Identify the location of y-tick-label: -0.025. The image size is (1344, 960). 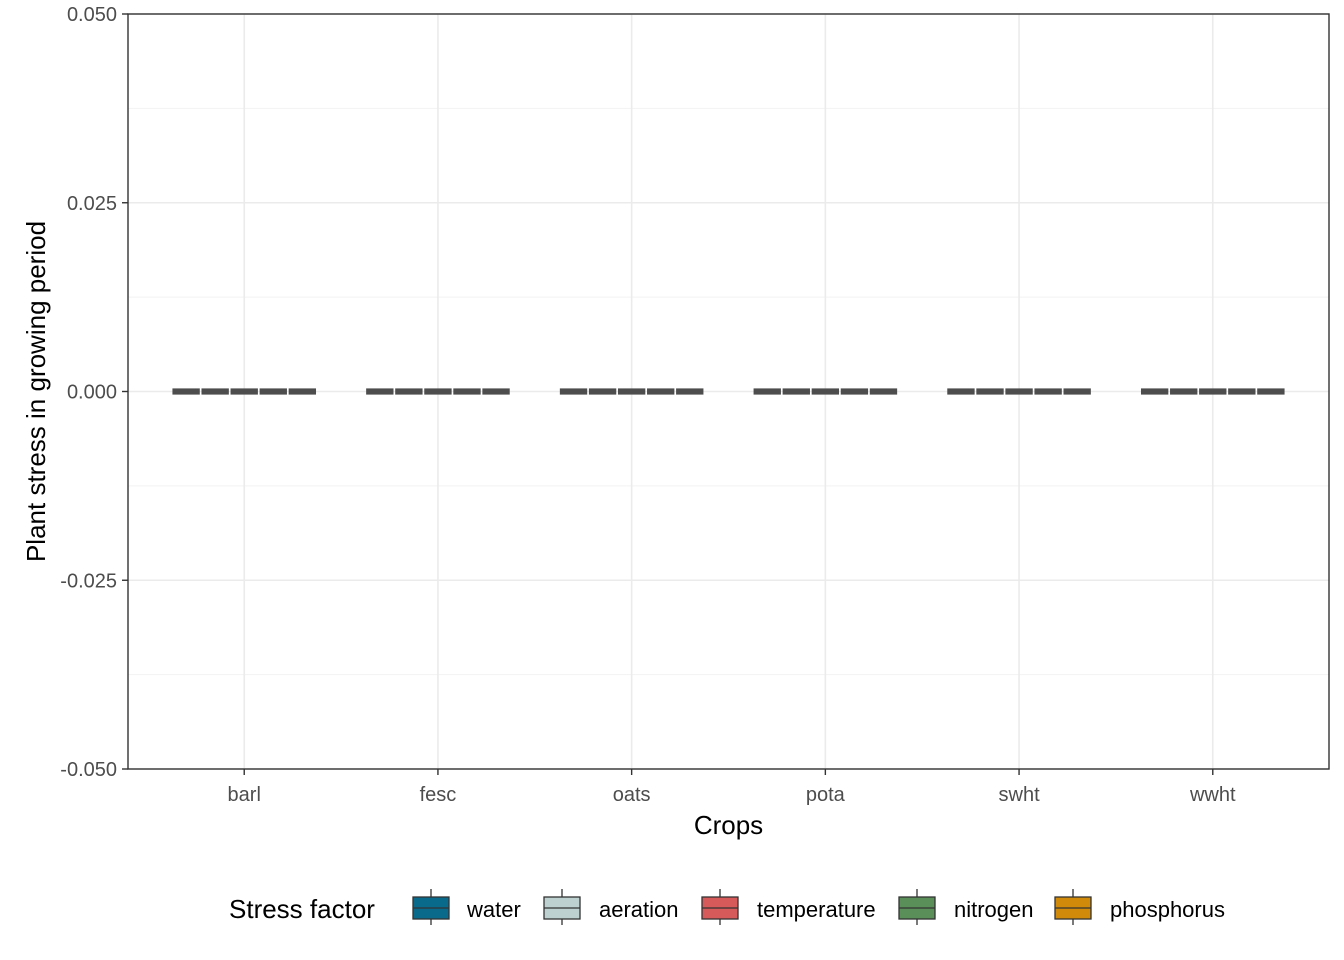
(88, 581).